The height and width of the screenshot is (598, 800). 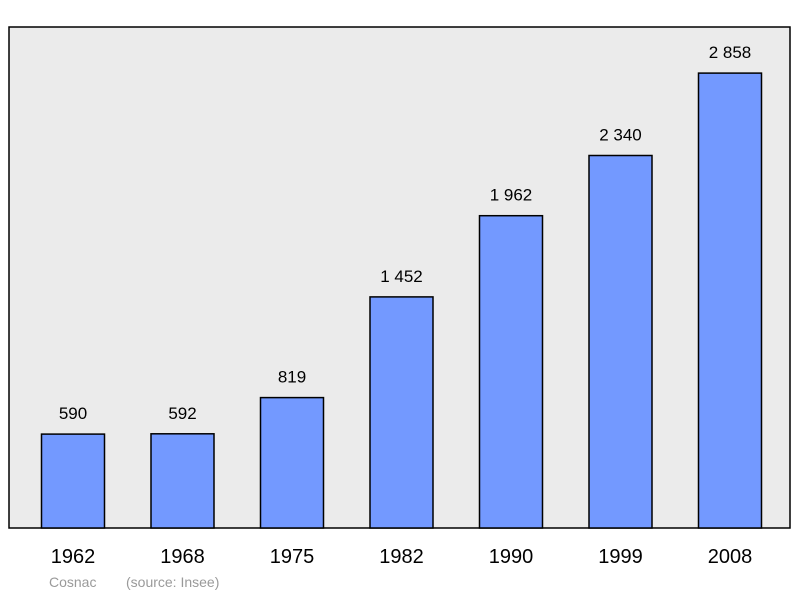 I want to click on bar-1962, so click(x=73, y=481).